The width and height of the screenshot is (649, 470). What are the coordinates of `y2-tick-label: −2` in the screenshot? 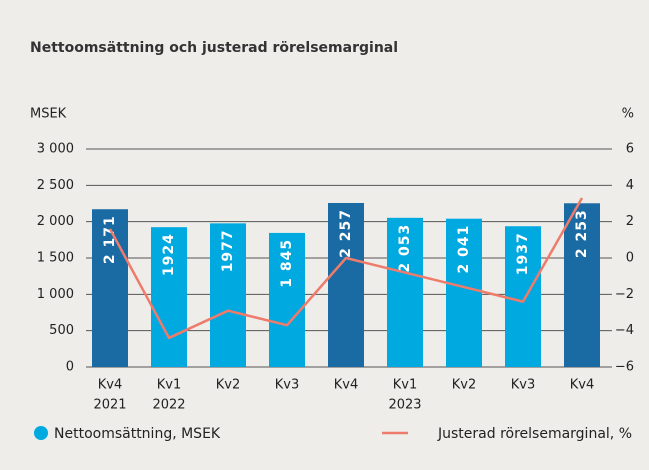 It's located at (624, 294).